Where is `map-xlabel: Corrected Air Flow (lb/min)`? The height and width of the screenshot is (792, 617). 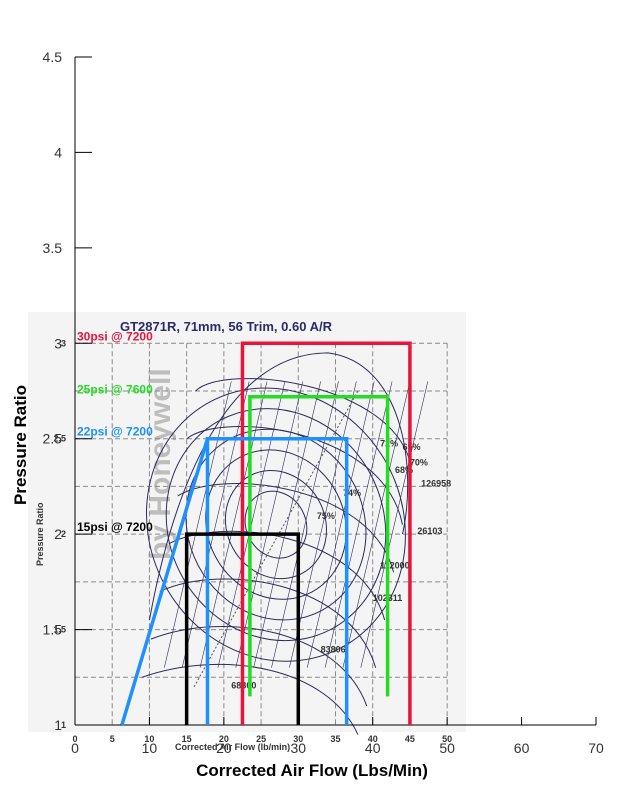
map-xlabel: Corrected Air Flow (lb/min) is located at coordinates (232, 747).